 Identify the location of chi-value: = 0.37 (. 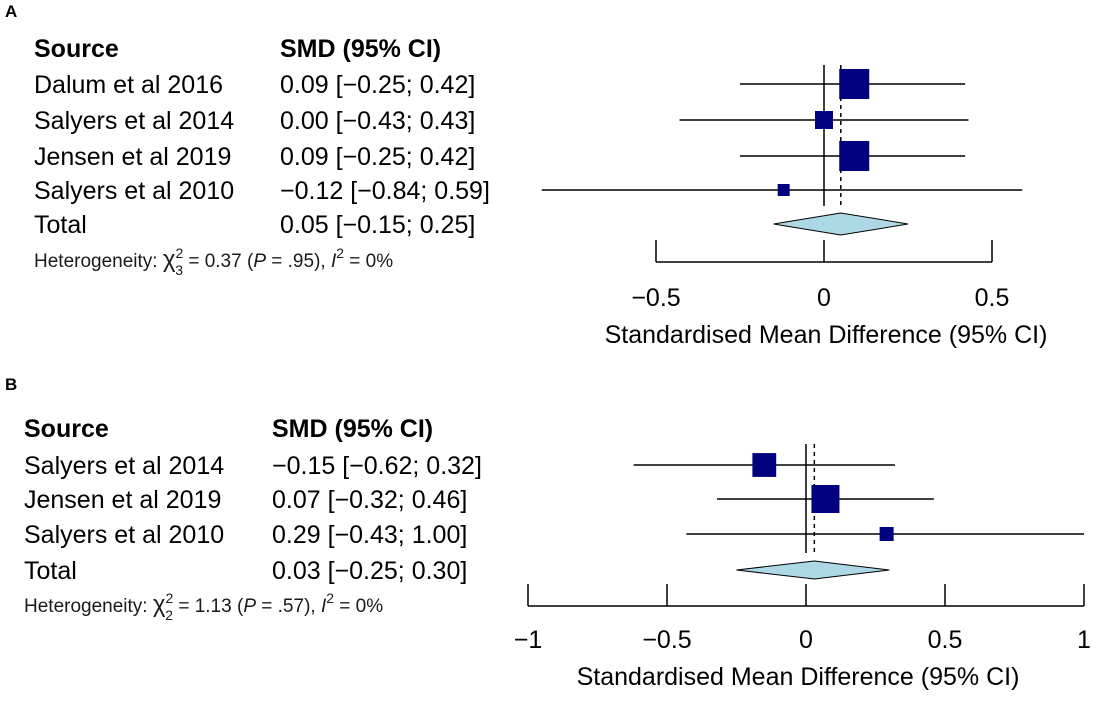
(218, 261).